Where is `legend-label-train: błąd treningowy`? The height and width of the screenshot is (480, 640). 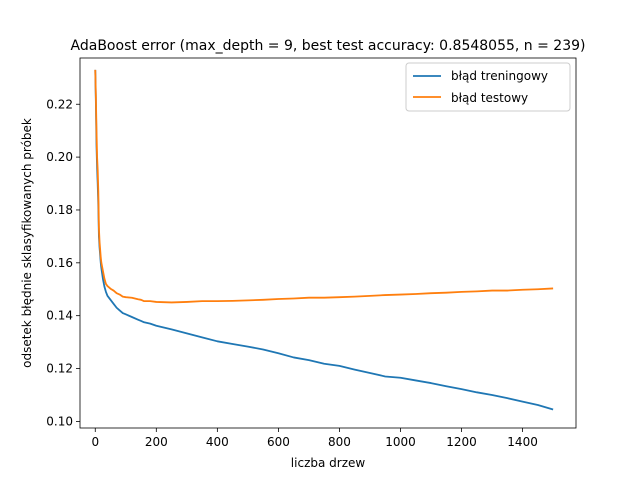 legend-label-train: błąd treningowy is located at coordinates (499, 76).